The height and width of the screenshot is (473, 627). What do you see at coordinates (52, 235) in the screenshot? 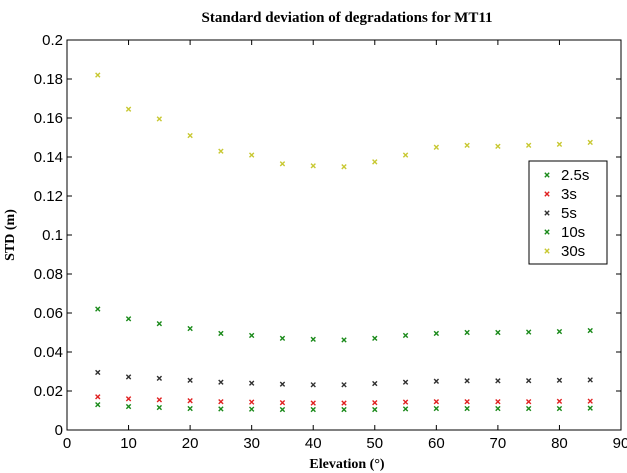
I see `y-tick-label: 0.1` at bounding box center [52, 235].